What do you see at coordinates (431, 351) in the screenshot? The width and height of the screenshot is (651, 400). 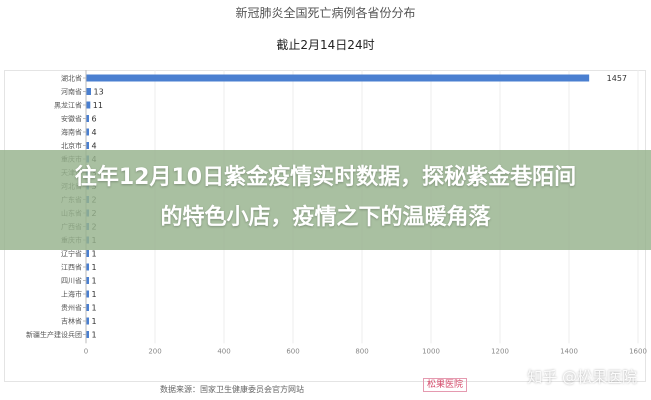 I see `x-tick-label: 1000` at bounding box center [431, 351].